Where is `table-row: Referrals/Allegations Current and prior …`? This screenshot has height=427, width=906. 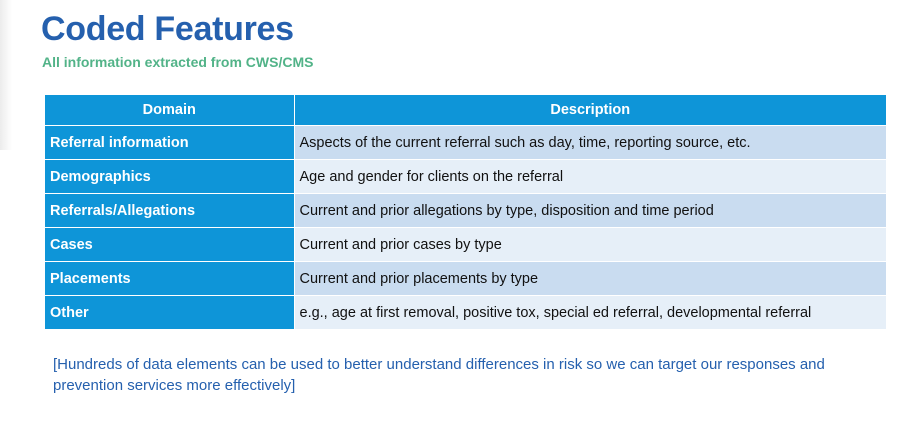 table-row: Referrals/Allegations Current and prior … is located at coordinates (465, 210).